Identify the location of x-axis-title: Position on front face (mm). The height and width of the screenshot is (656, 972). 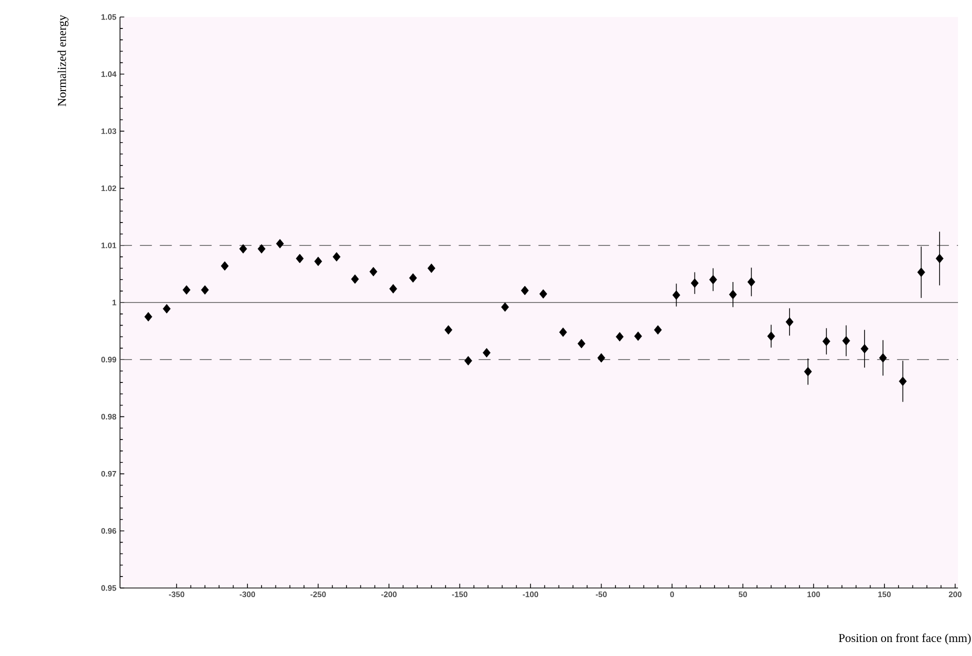
(904, 639).